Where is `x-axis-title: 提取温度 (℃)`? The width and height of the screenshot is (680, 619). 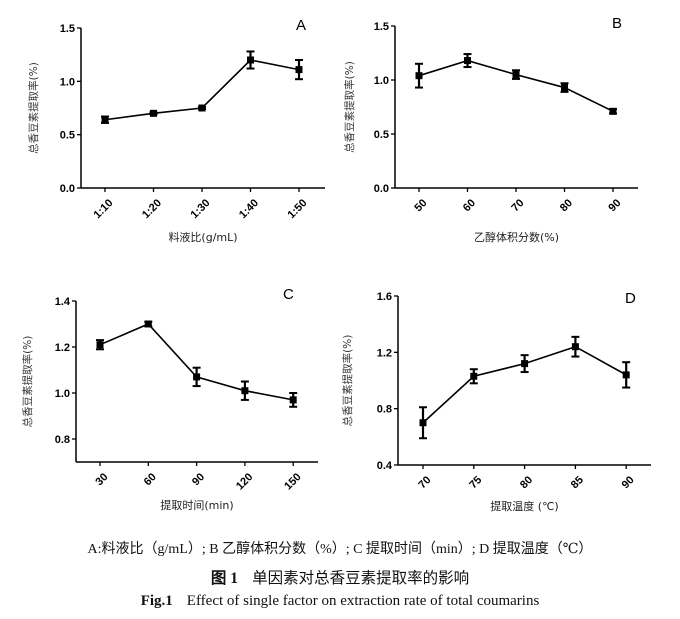 x-axis-title: 提取温度 (℃) is located at coordinates (524, 506).